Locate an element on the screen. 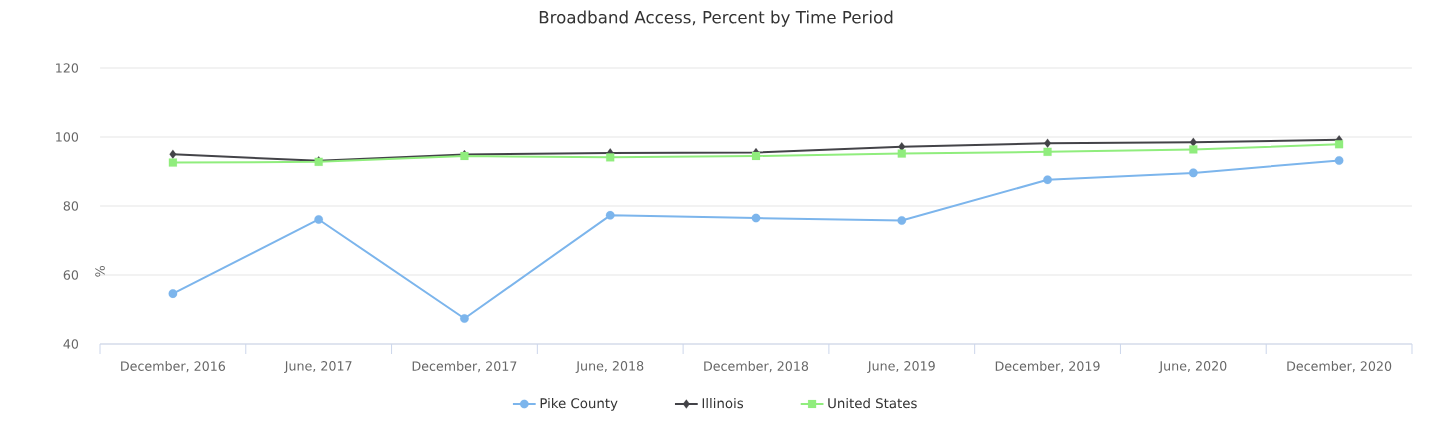 This screenshot has width=1429, height=437. legend-label: Pike County is located at coordinates (579, 404).